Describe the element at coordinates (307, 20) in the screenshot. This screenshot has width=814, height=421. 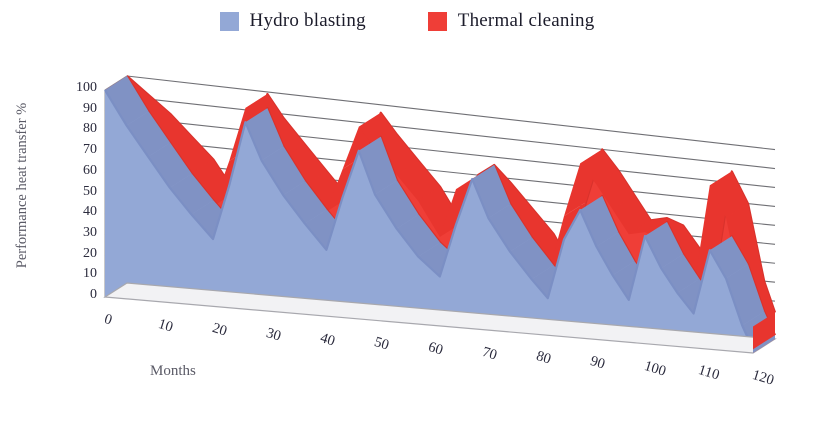
I see `legend-label: Hydro blasting` at that location.